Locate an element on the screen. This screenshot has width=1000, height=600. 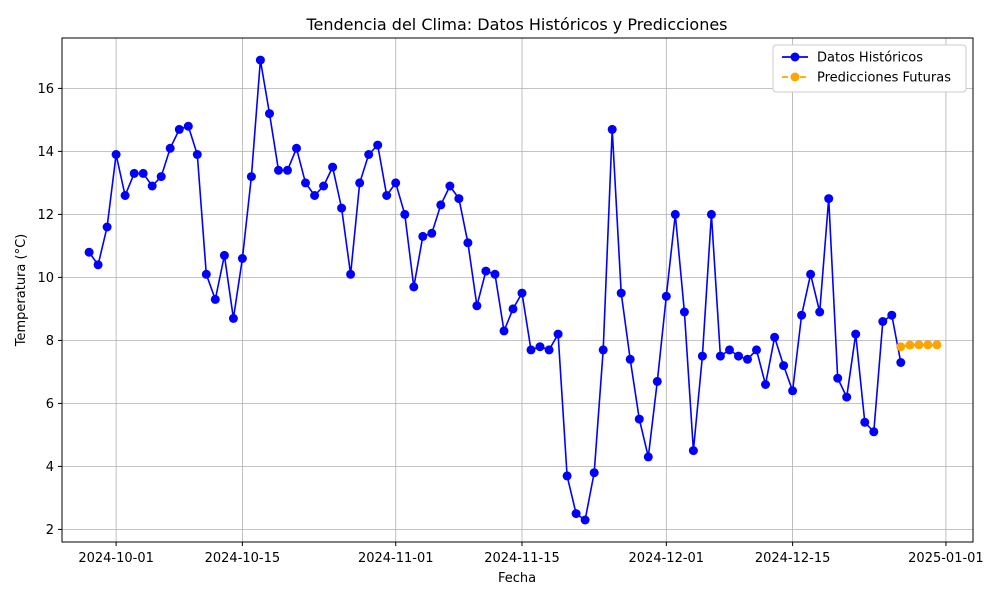
x-tick-label: 2024-10-15 is located at coordinates (243, 558).